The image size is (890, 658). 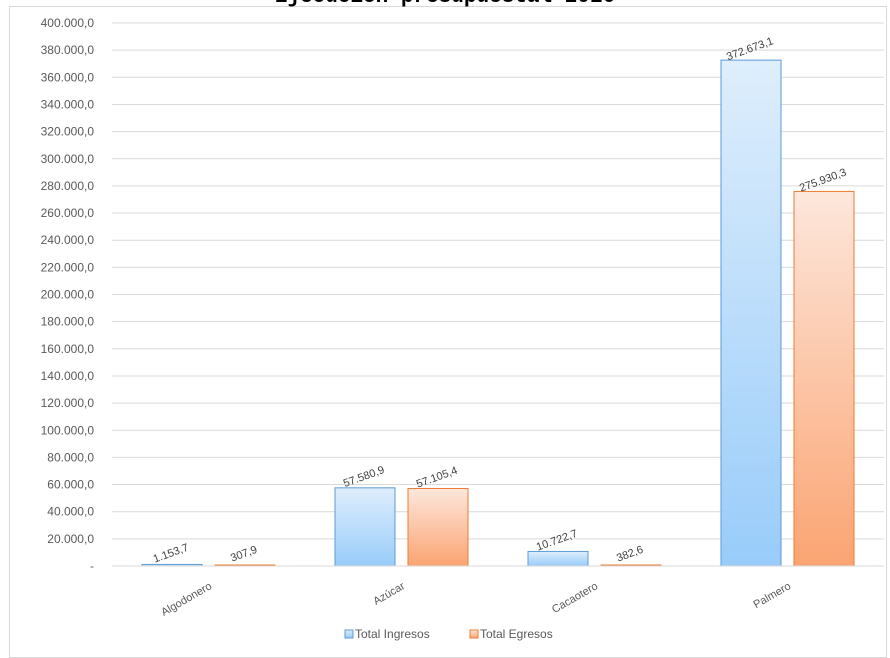 I want to click on y-tick-label: 140.000,0, so click(x=68, y=376).